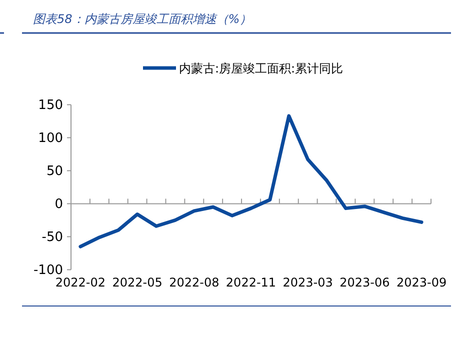 The width and height of the screenshot is (465, 344). I want to click on y-tick-label: 100, so click(50, 138).